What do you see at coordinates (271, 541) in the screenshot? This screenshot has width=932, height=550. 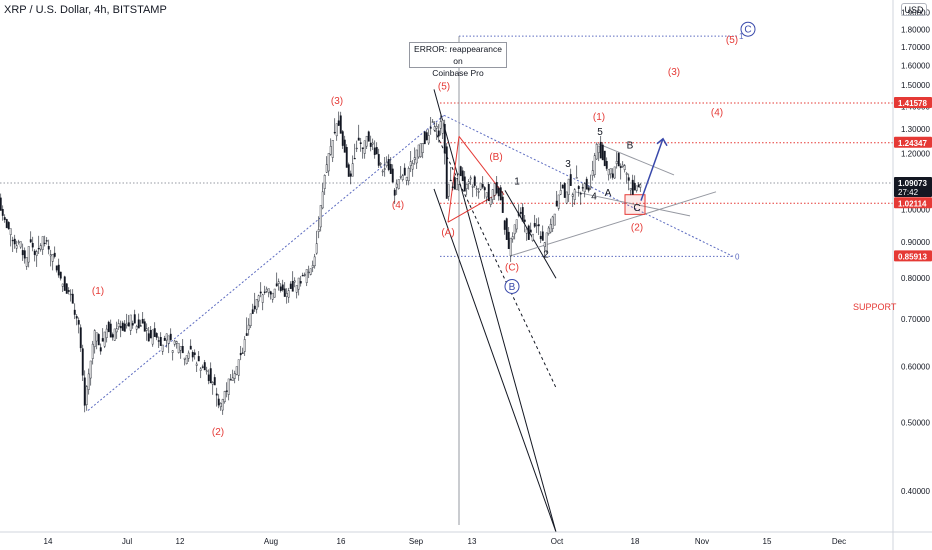 I see `x-tick-label: Aug` at bounding box center [271, 541].